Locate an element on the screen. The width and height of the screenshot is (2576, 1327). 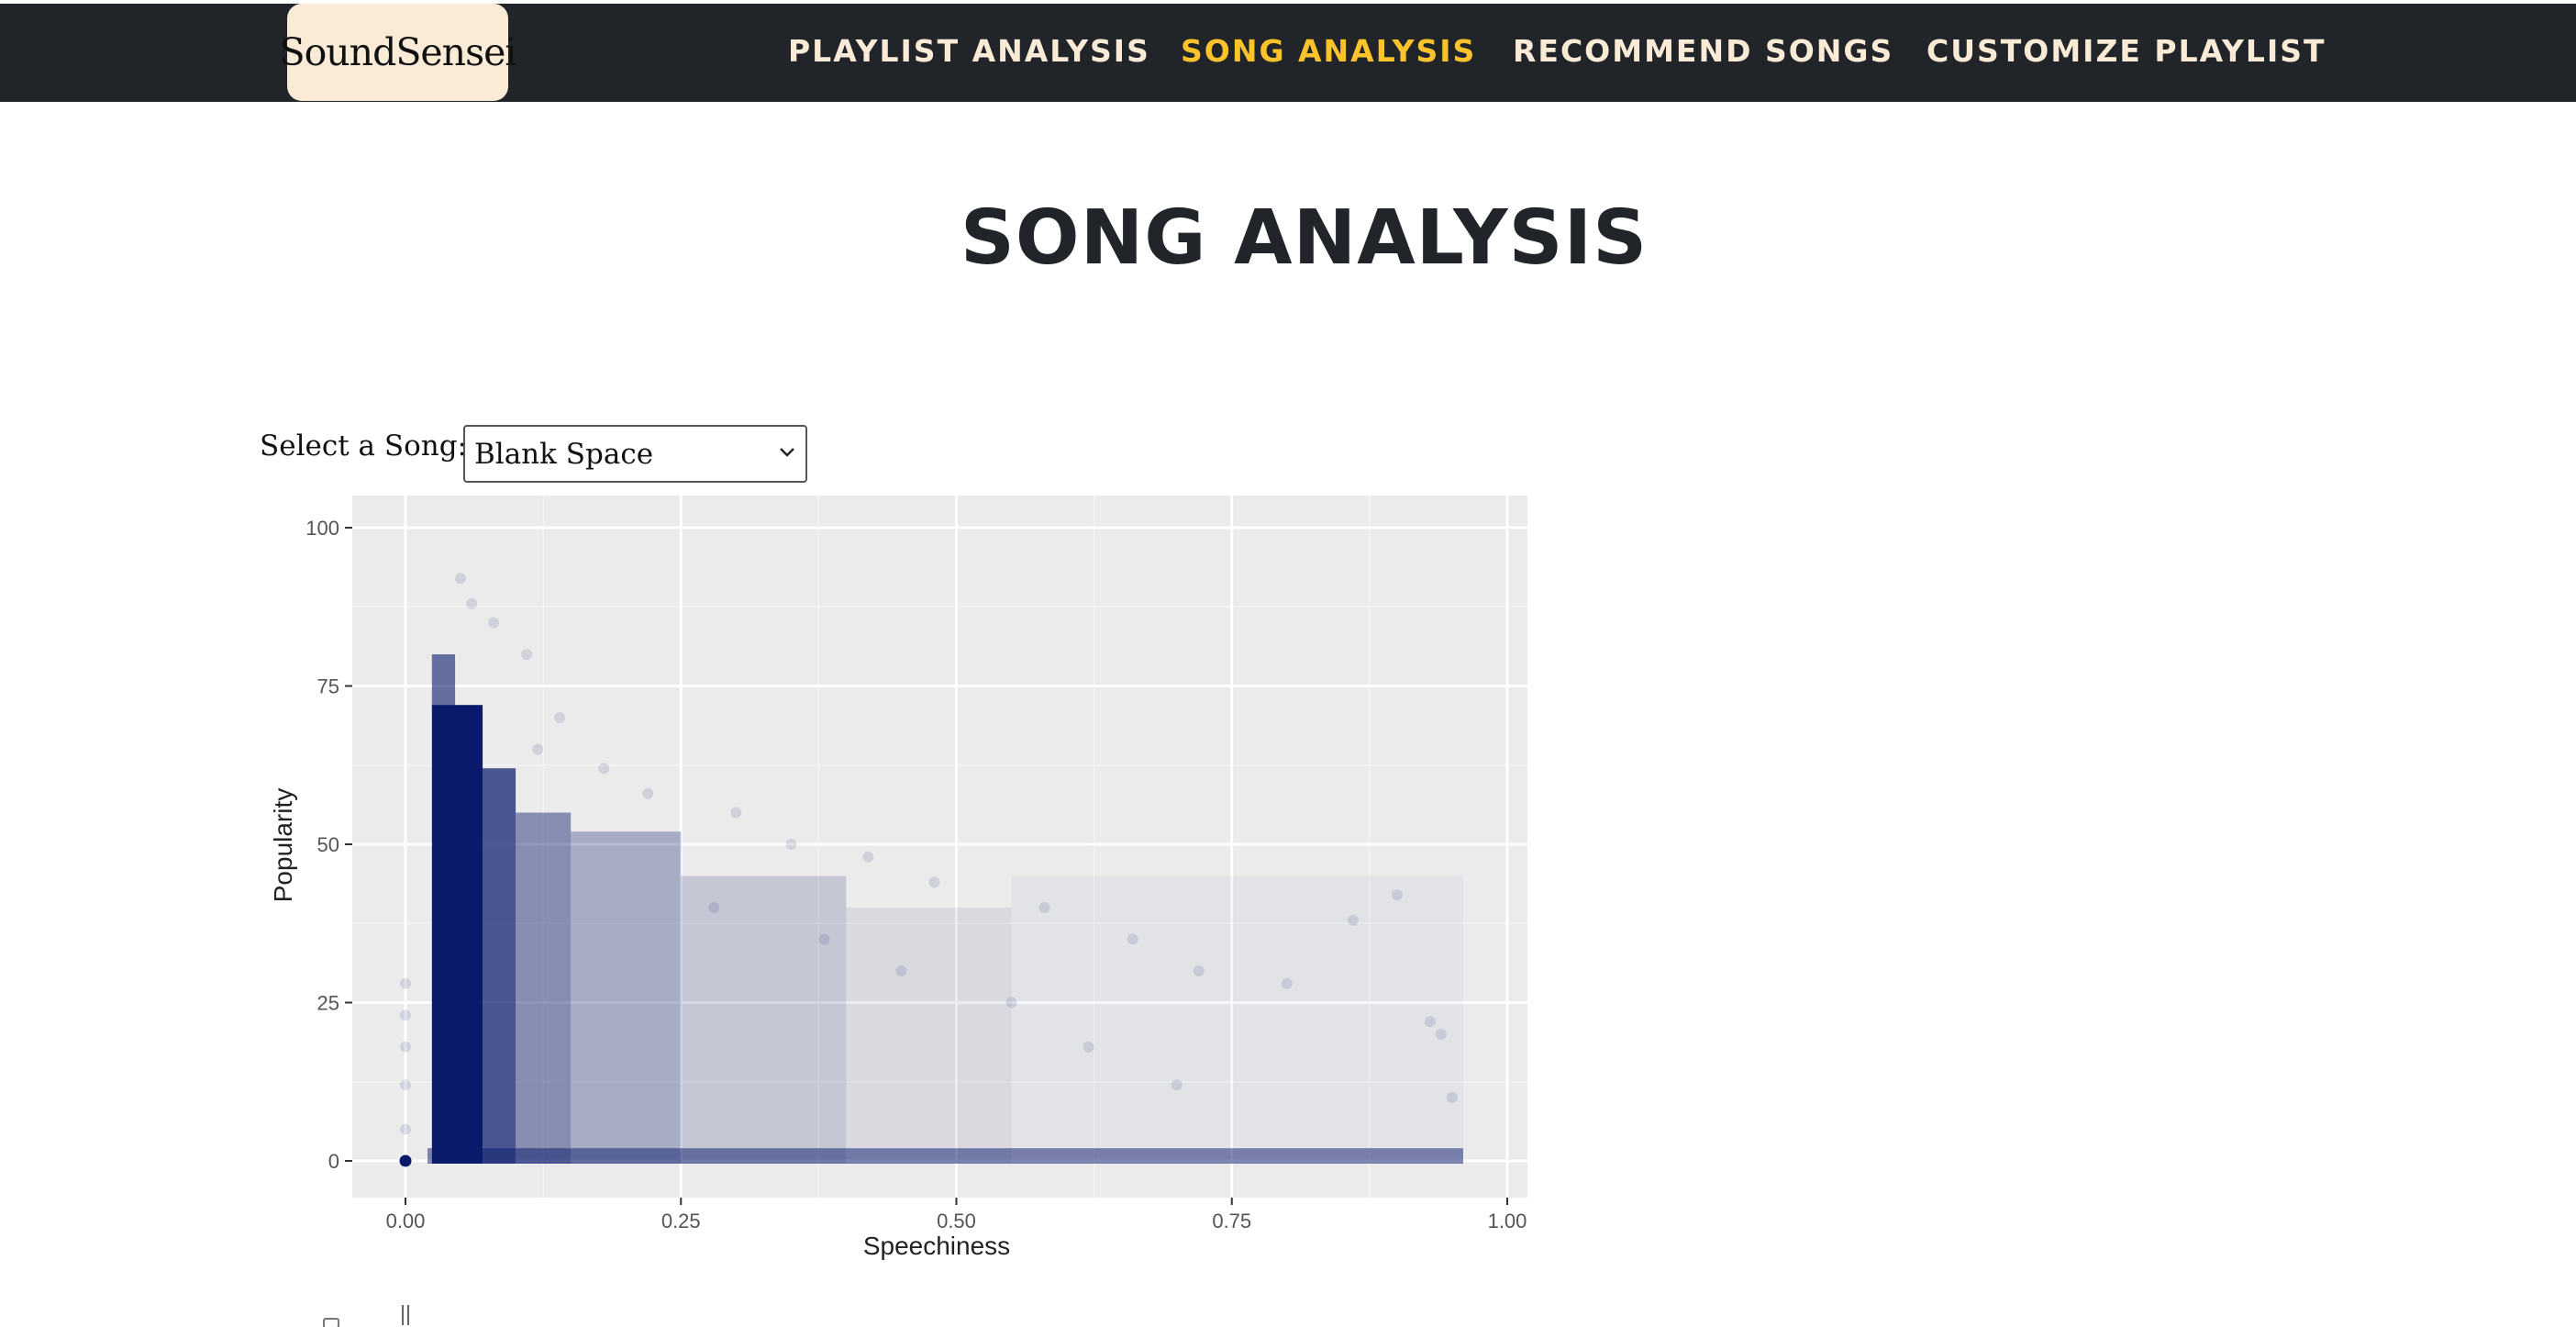
y-axis-ticks: 0 25 50 75 100 is located at coordinates (328, 845).